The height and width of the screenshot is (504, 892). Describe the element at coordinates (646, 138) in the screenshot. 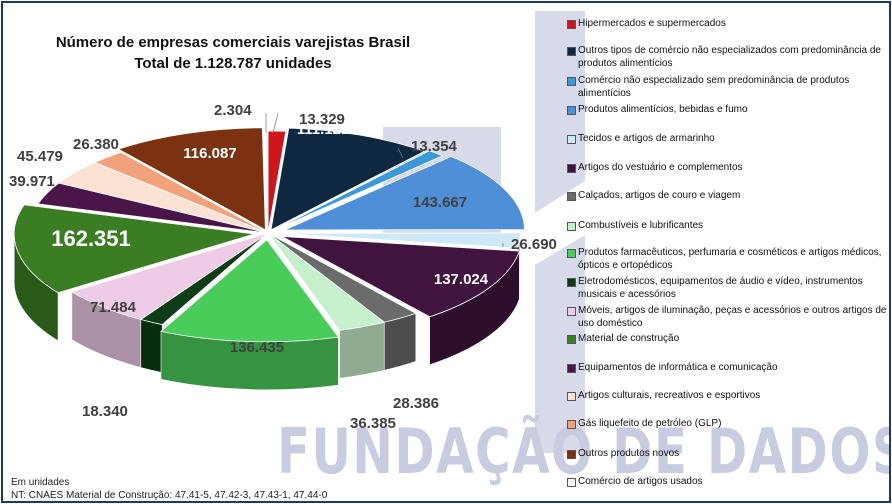

I see `legend-label-4: Tecidos e artigos de armarinho` at that location.